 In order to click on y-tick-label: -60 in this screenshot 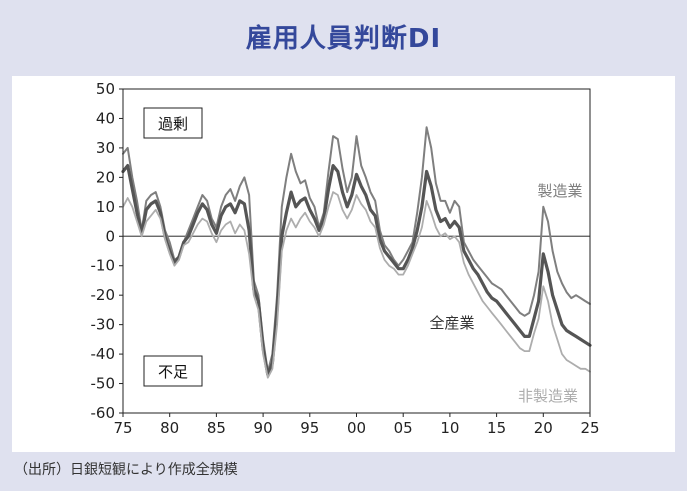, I will do `click(103, 413)`.